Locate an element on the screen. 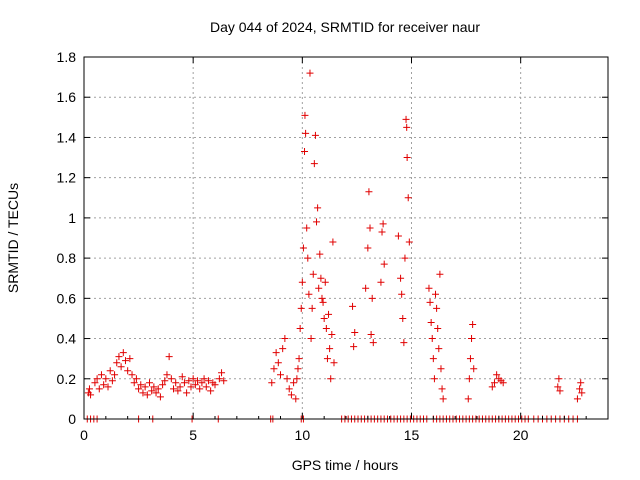 The width and height of the screenshot is (640, 480). y-tick-label: 1 is located at coordinates (72, 218).